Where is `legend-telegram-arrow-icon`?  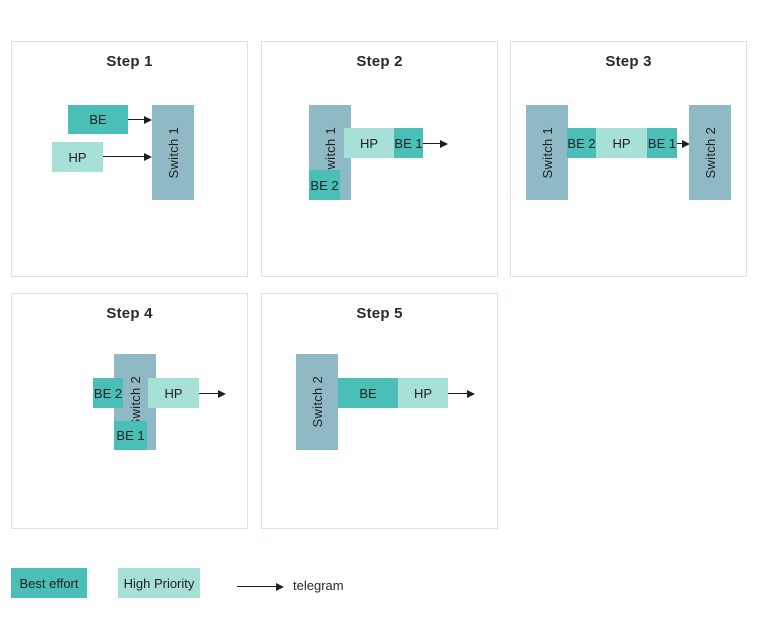 legend-telegram-arrow-icon is located at coordinates (260, 586).